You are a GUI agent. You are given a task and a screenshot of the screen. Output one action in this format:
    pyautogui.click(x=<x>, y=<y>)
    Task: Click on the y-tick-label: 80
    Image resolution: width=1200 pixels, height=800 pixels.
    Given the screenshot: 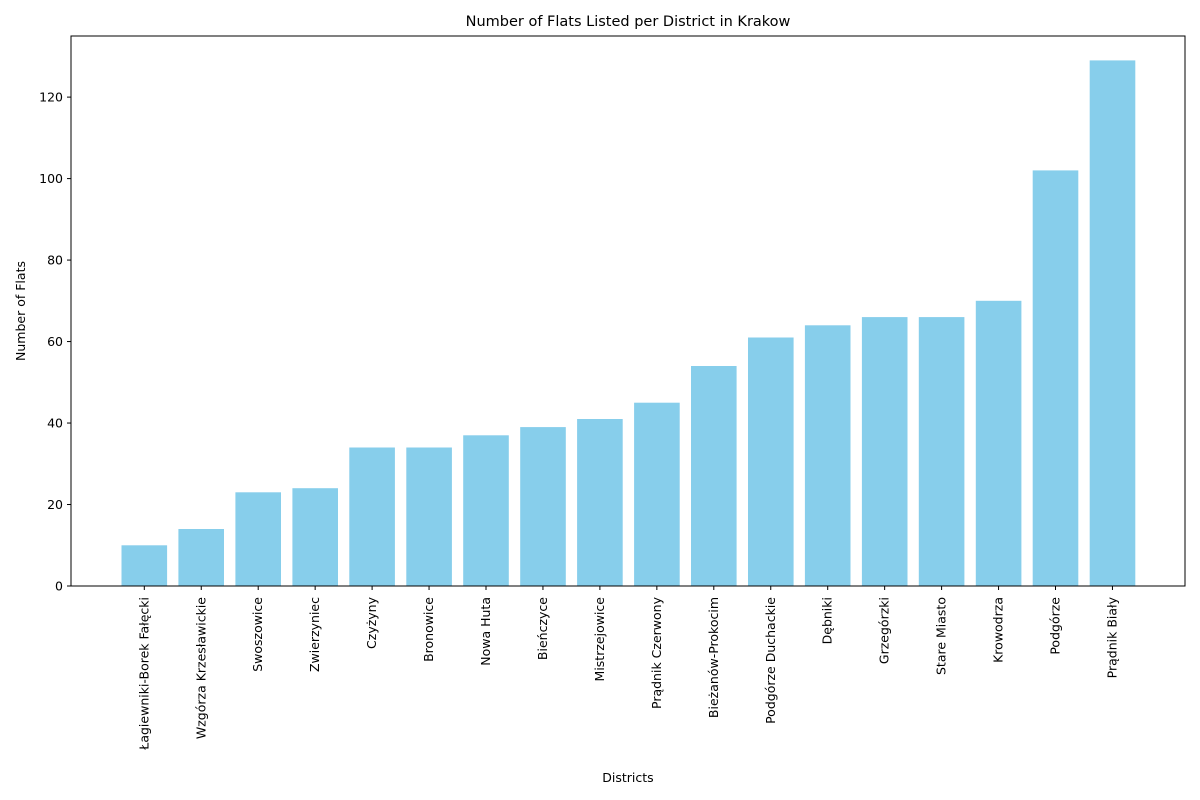 What is the action you would take?
    pyautogui.click(x=55, y=260)
    